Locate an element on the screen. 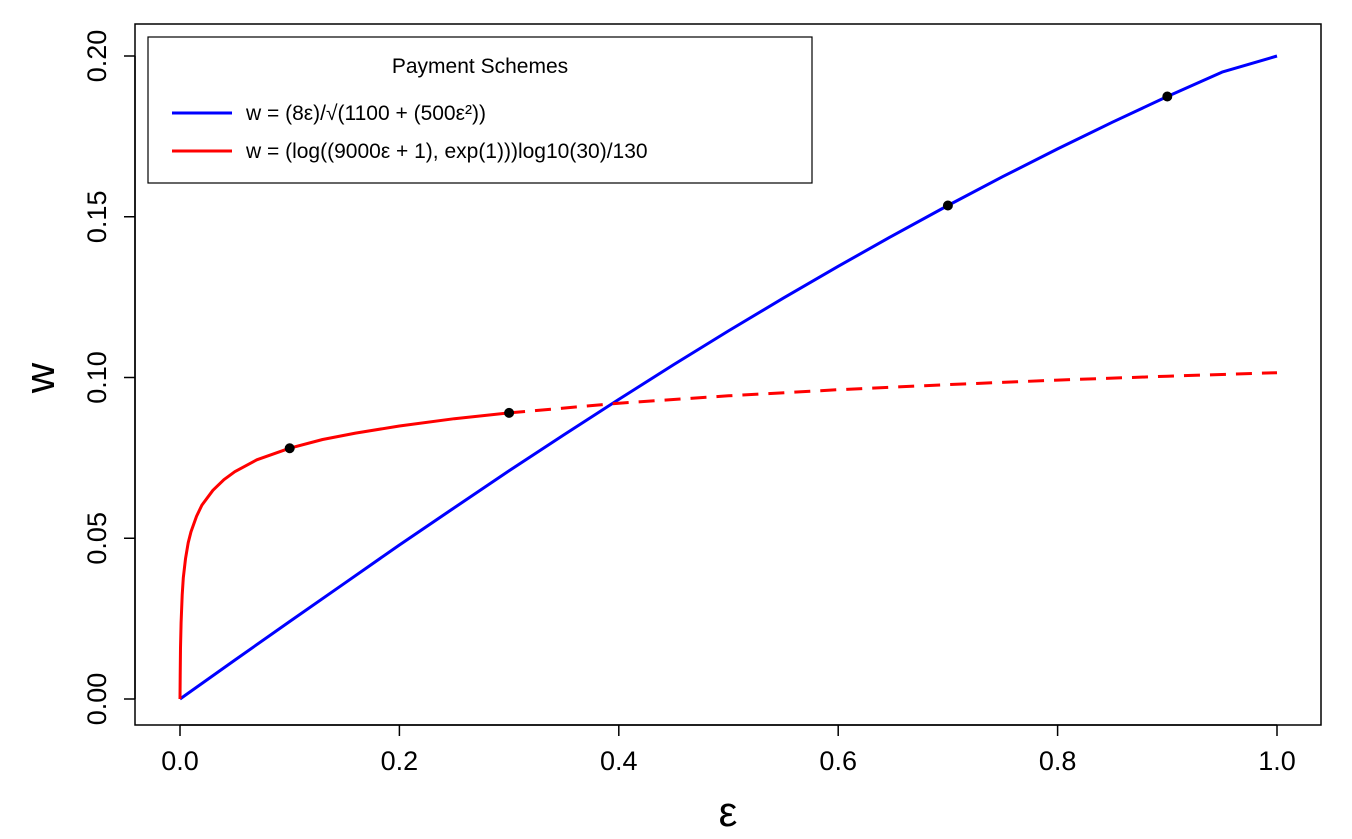 The width and height of the screenshot is (1352, 839). y-axis: 0.00 0.05 0.10 0.15 0.20 is located at coordinates (109, 378).